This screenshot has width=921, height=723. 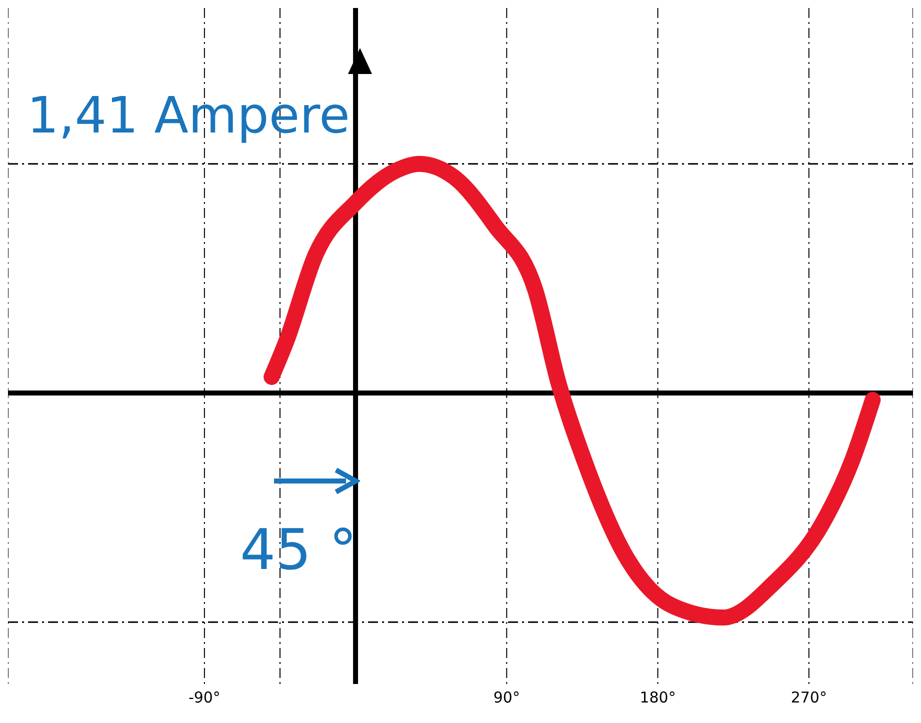 What do you see at coordinates (204, 697) in the screenshot?
I see `x-tick-label: -90°` at bounding box center [204, 697].